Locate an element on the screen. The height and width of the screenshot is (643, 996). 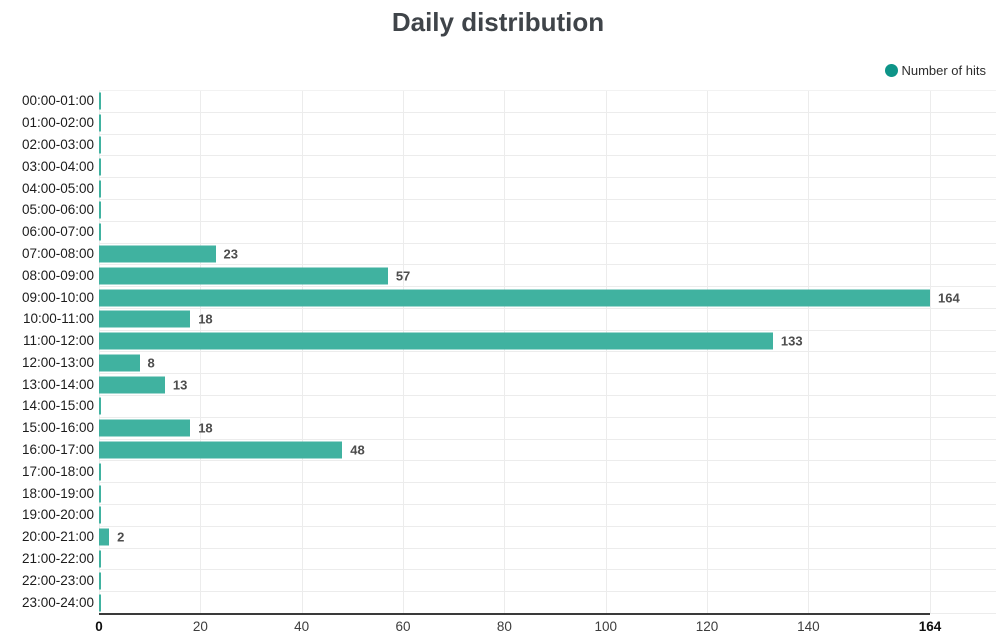
y-axis-label: 03:00-04:00 is located at coordinates (57, 166).